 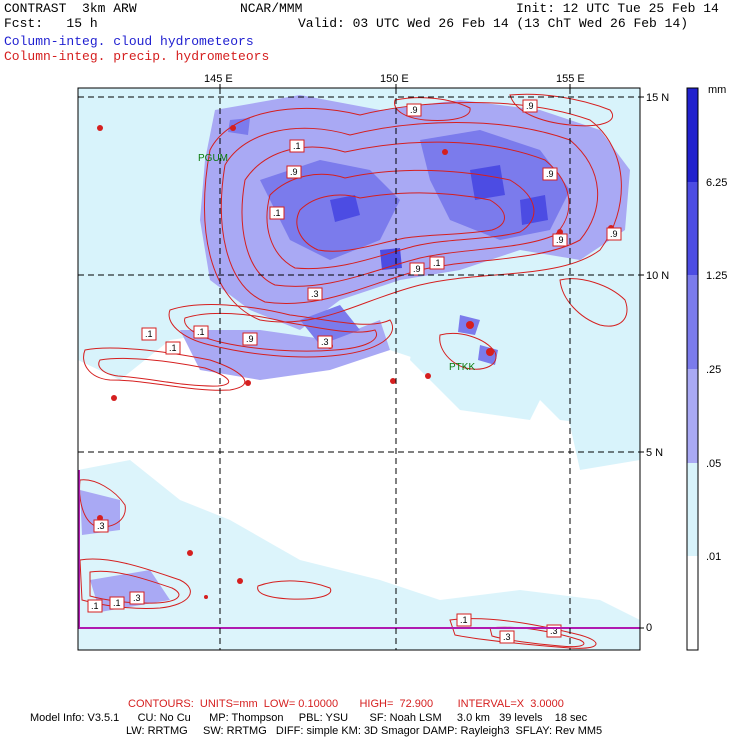 I want to click on legend-label-1-25: 1.25, so click(x=717, y=276).